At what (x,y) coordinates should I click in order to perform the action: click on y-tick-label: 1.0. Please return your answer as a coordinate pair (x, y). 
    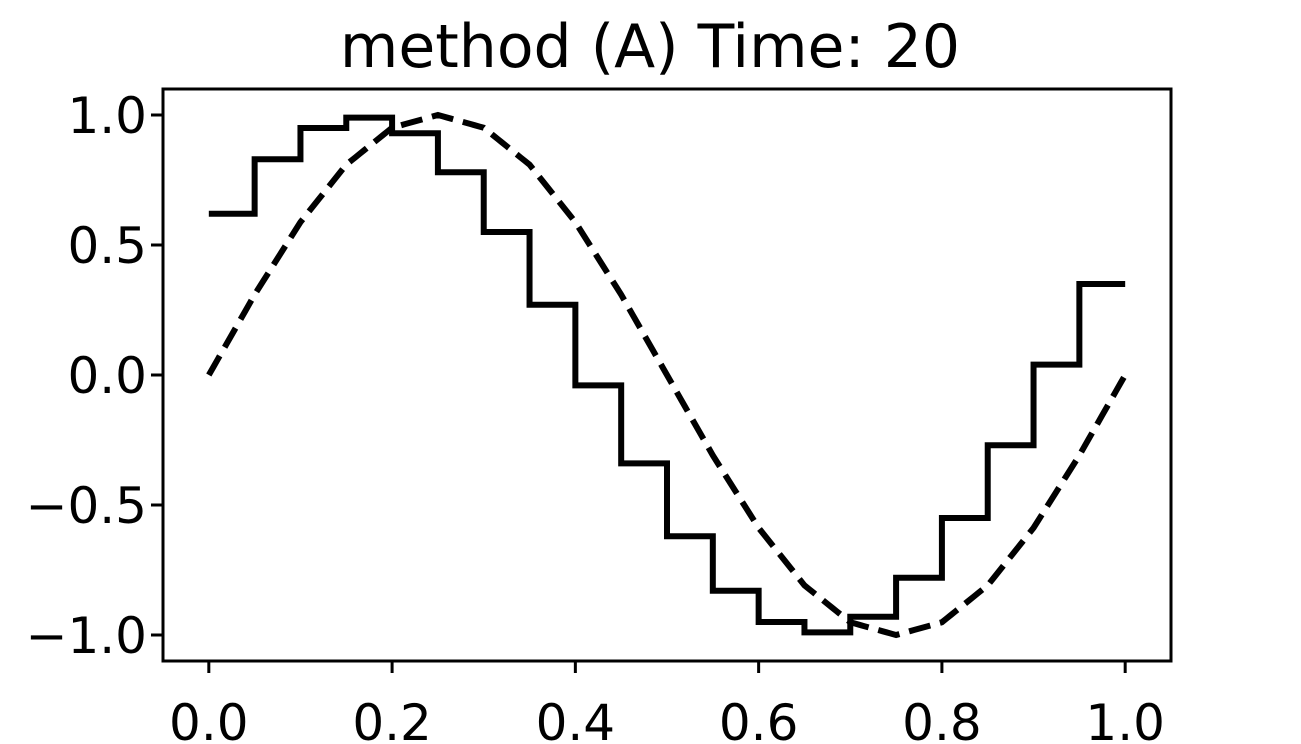
    Looking at the image, I should click on (107, 116).